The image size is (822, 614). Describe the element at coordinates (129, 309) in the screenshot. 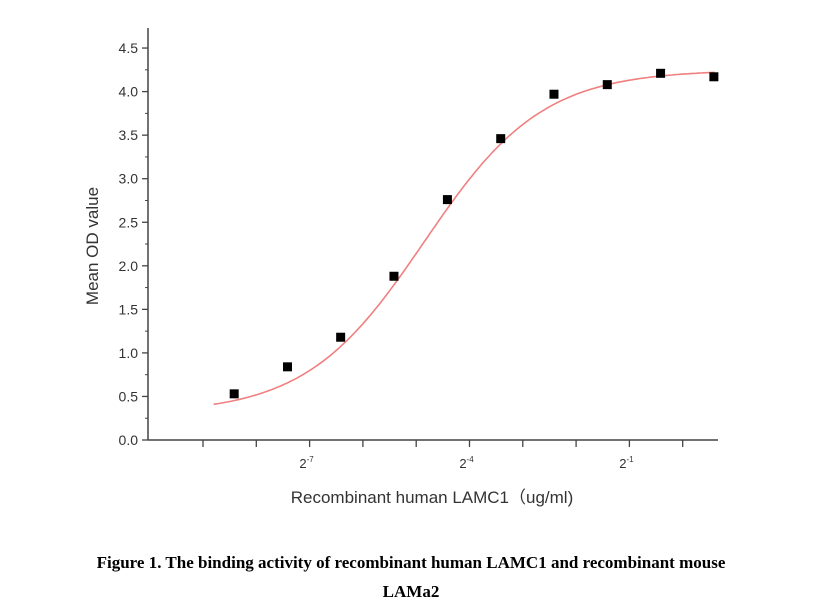

I see `y-tick-label: 1.5` at that location.